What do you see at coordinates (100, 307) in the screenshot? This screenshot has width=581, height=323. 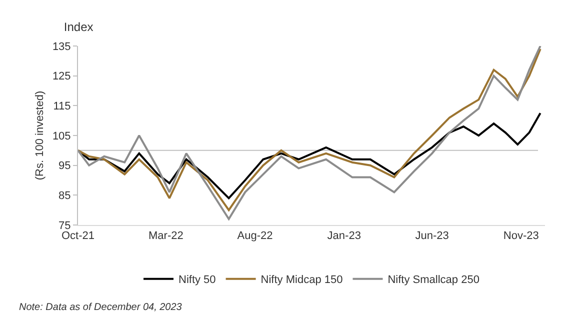 I see `text: Note: Data as of December 04, 2023` at bounding box center [100, 307].